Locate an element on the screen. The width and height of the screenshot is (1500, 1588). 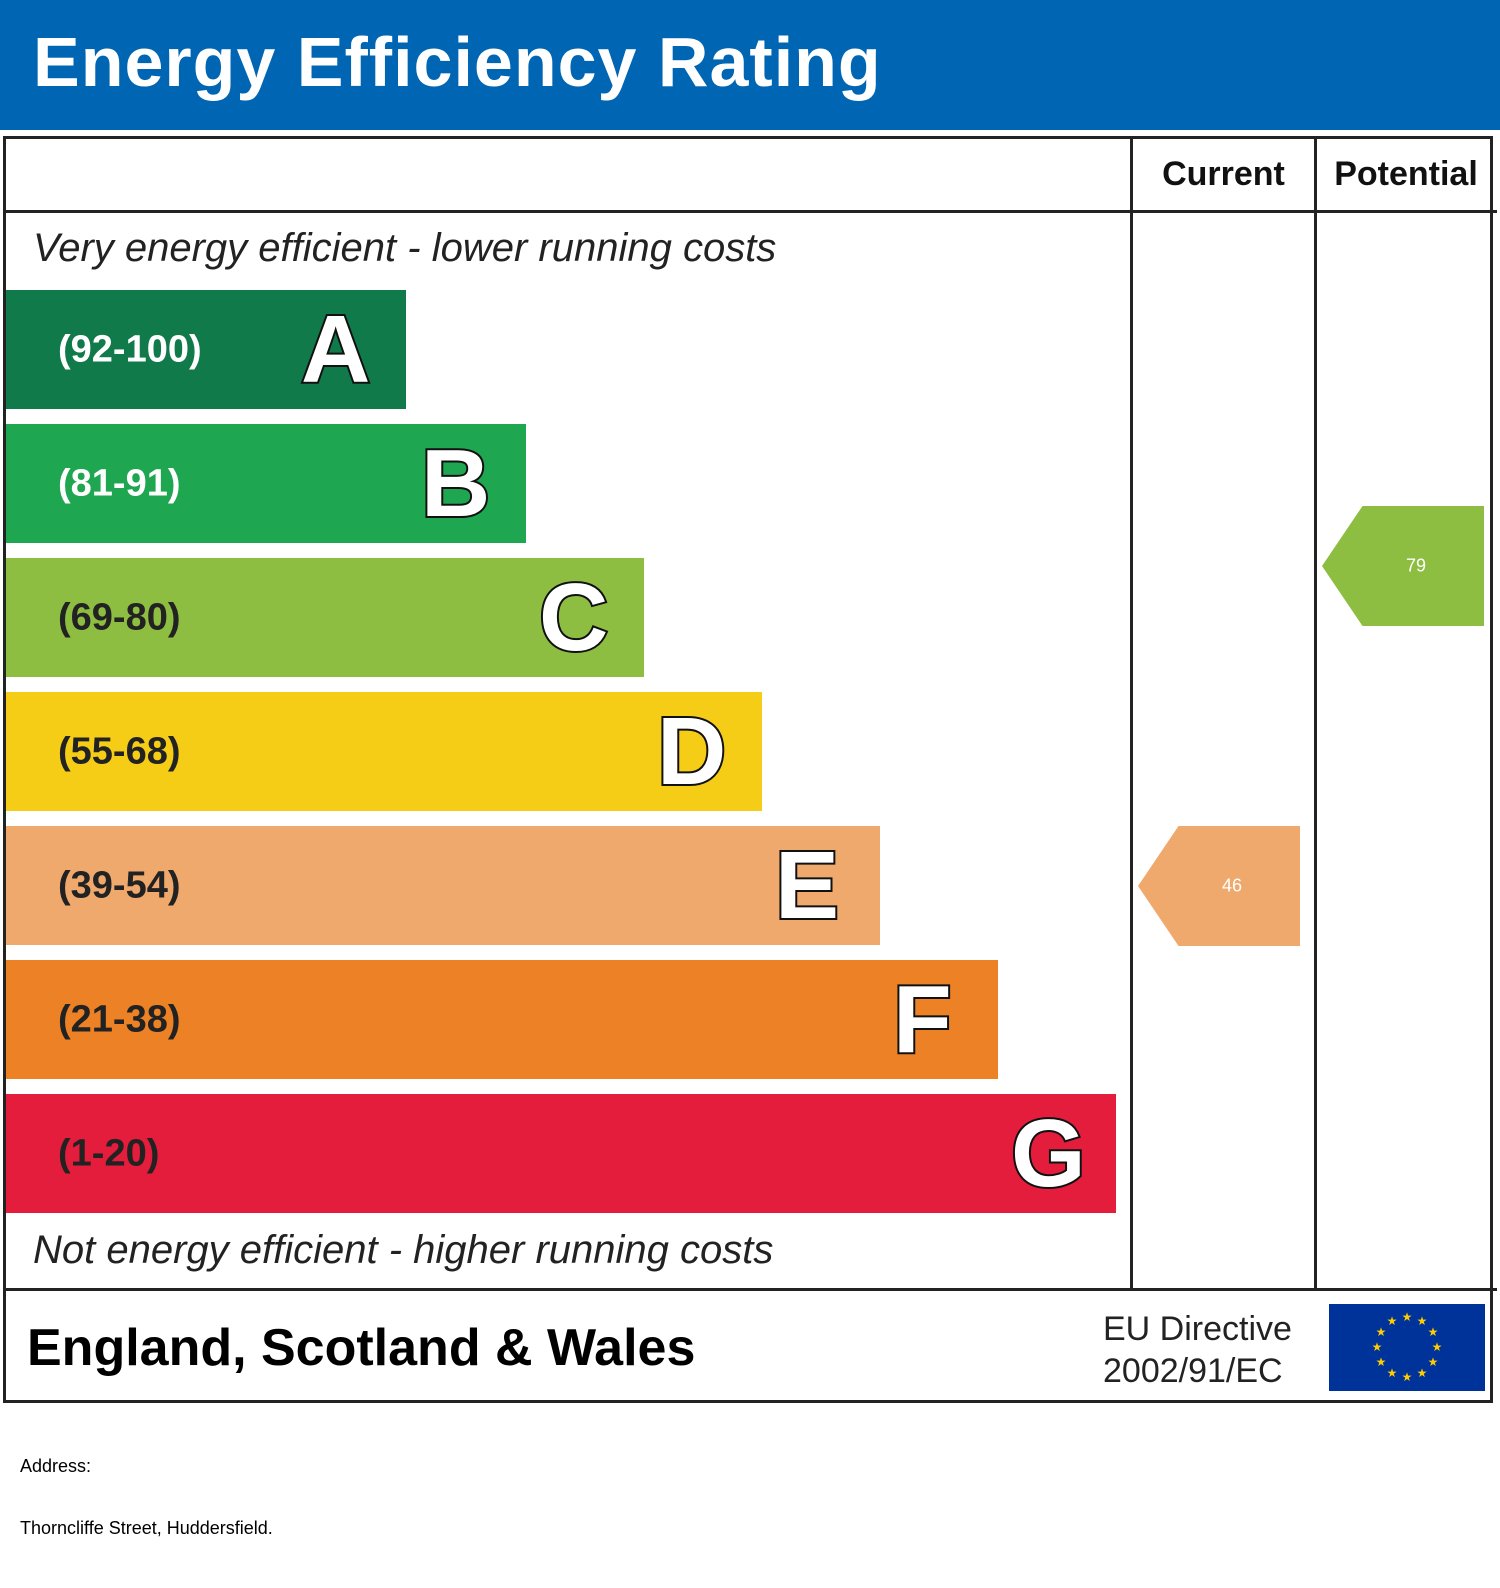
band-range: (81-91) is located at coordinates (119, 483).